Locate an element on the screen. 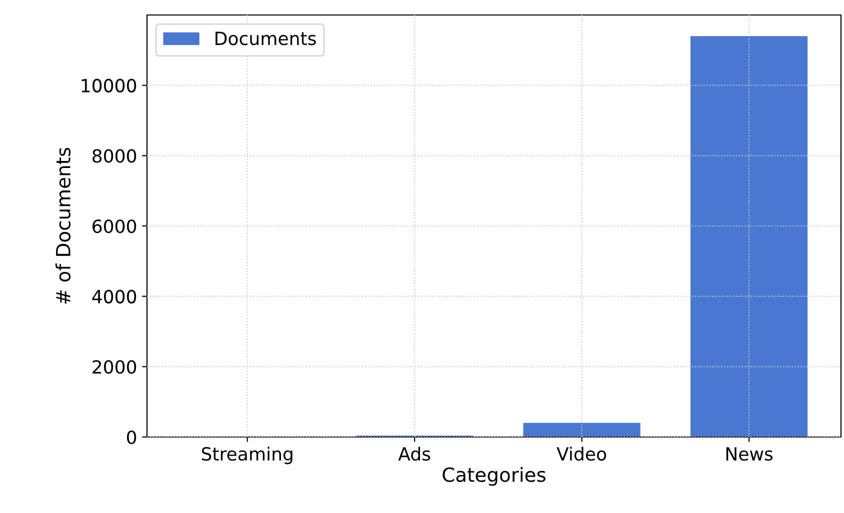 Image resolution: width=844 pixels, height=513 pixels. legend-label: Documents is located at coordinates (266, 39).